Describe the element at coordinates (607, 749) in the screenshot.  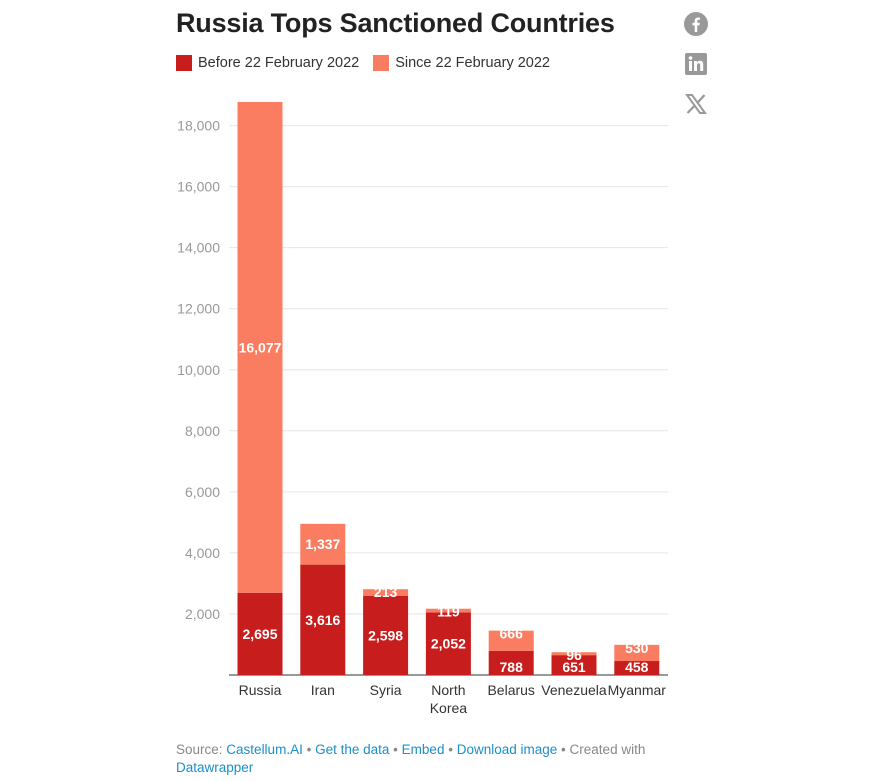
I see `created-with-text: Created with` at that location.